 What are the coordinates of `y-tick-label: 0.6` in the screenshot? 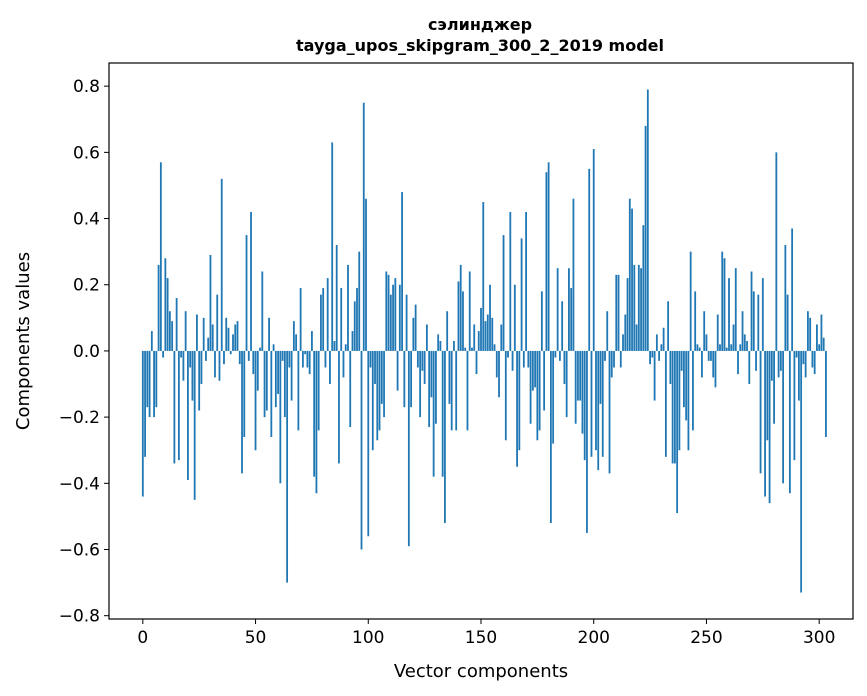 It's located at (86, 153).